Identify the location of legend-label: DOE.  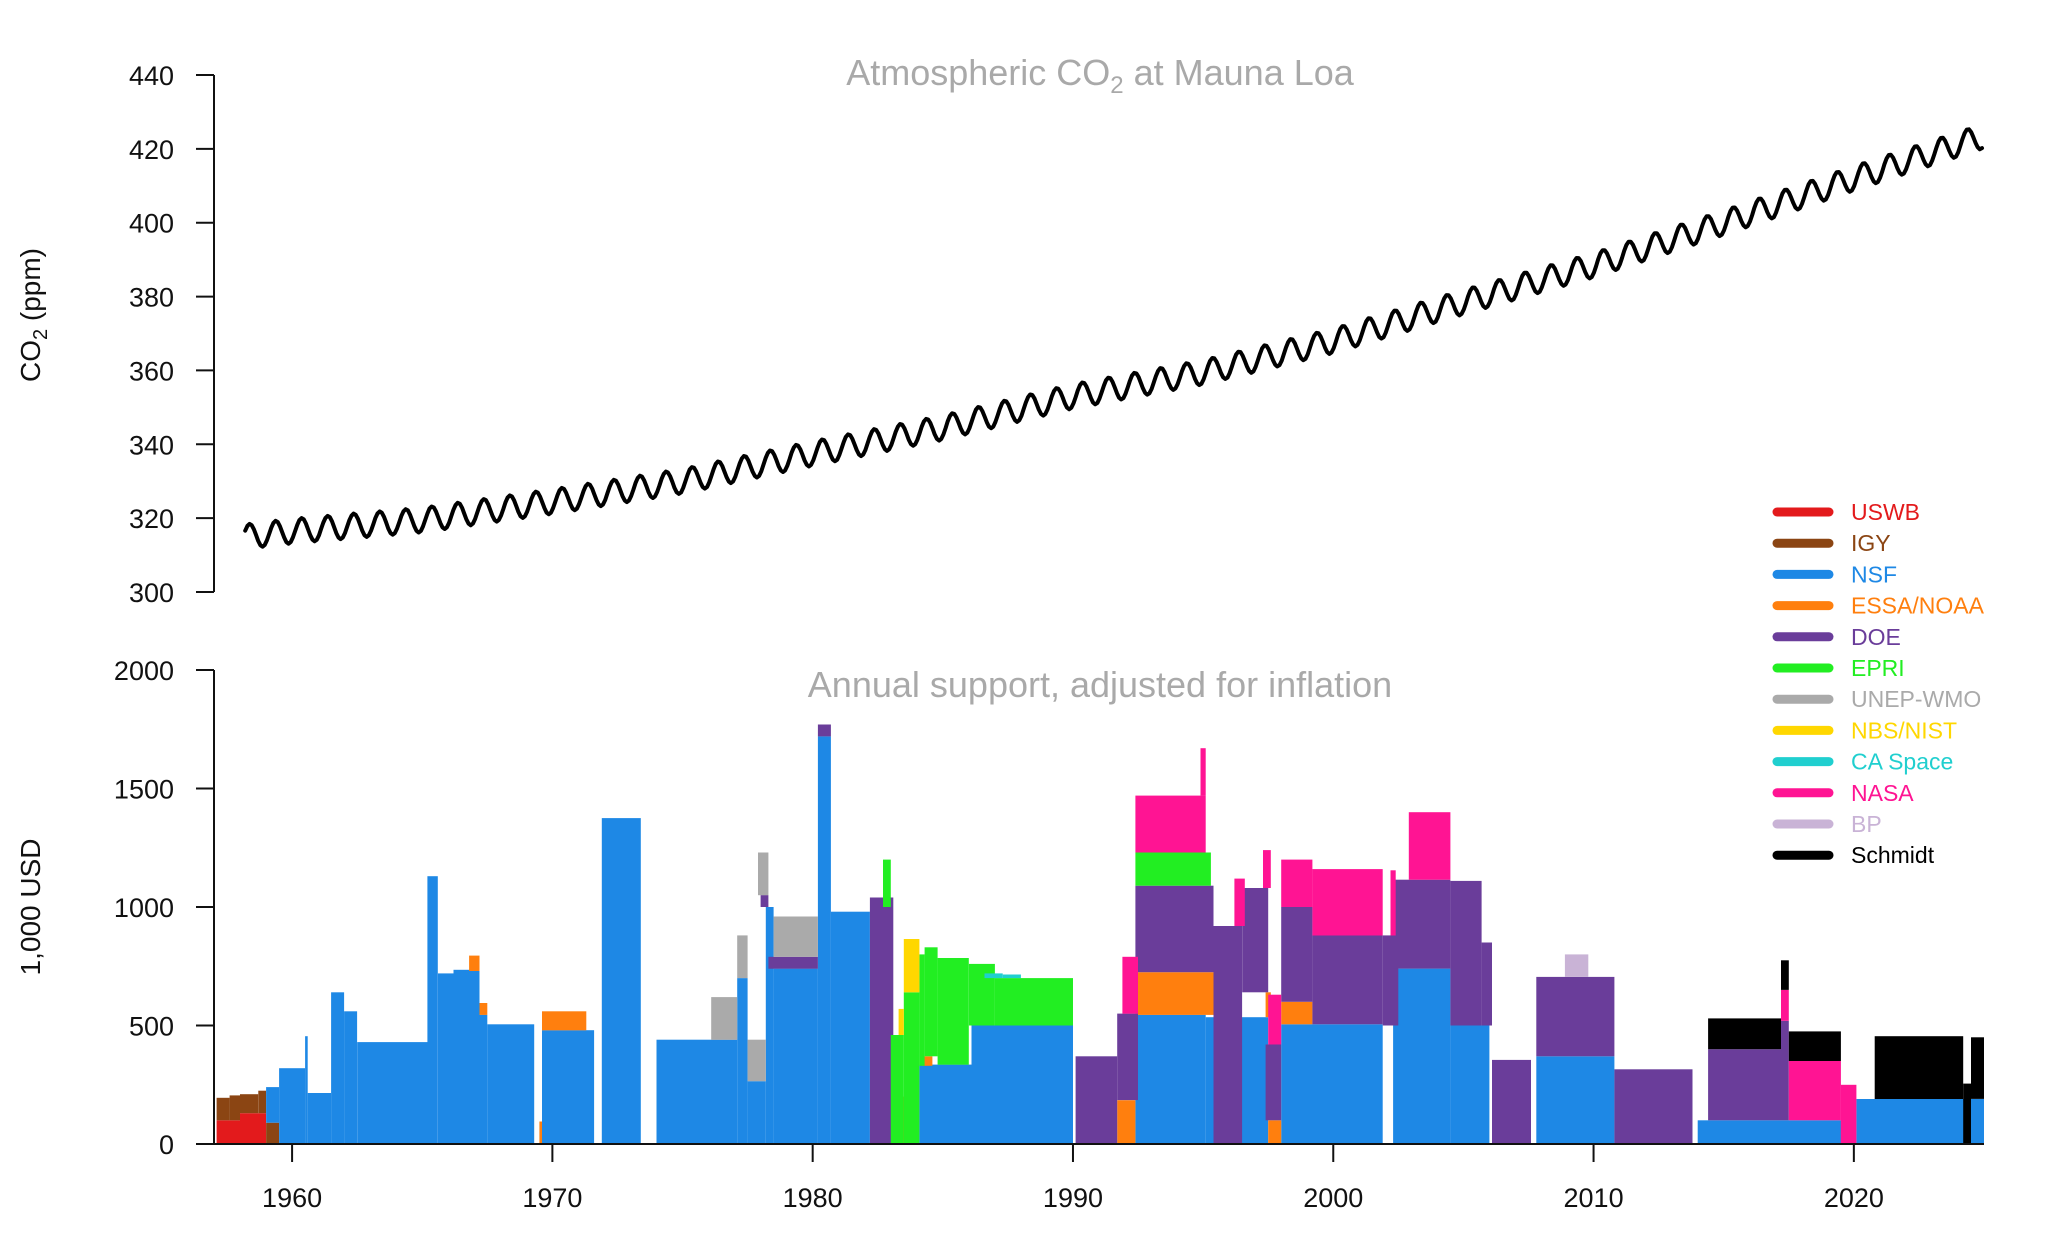
(1876, 637).